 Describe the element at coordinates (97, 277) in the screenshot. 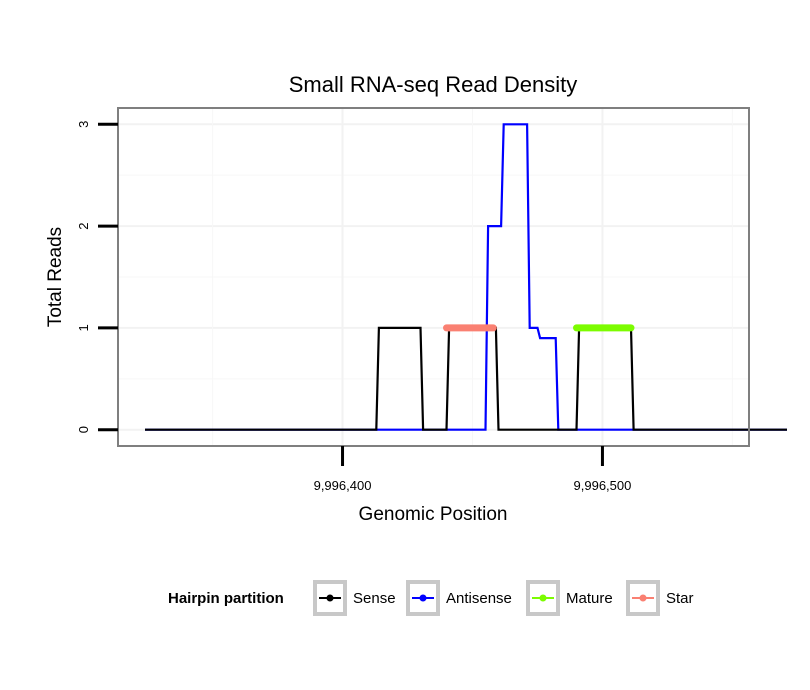

I see `y-axis: 0 1 2 3` at that location.